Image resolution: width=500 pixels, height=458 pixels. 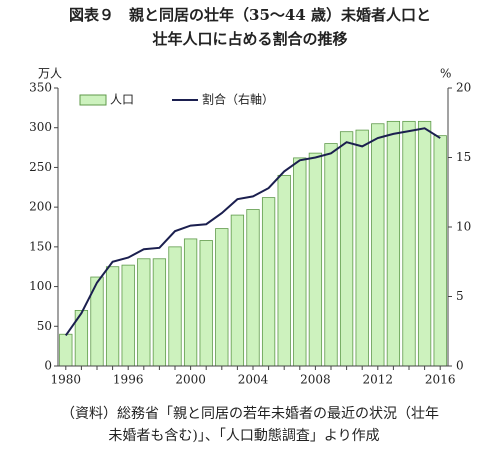 What do you see at coordinates (378, 380) in the screenshot?
I see `x-tick-label: 2012` at bounding box center [378, 380].